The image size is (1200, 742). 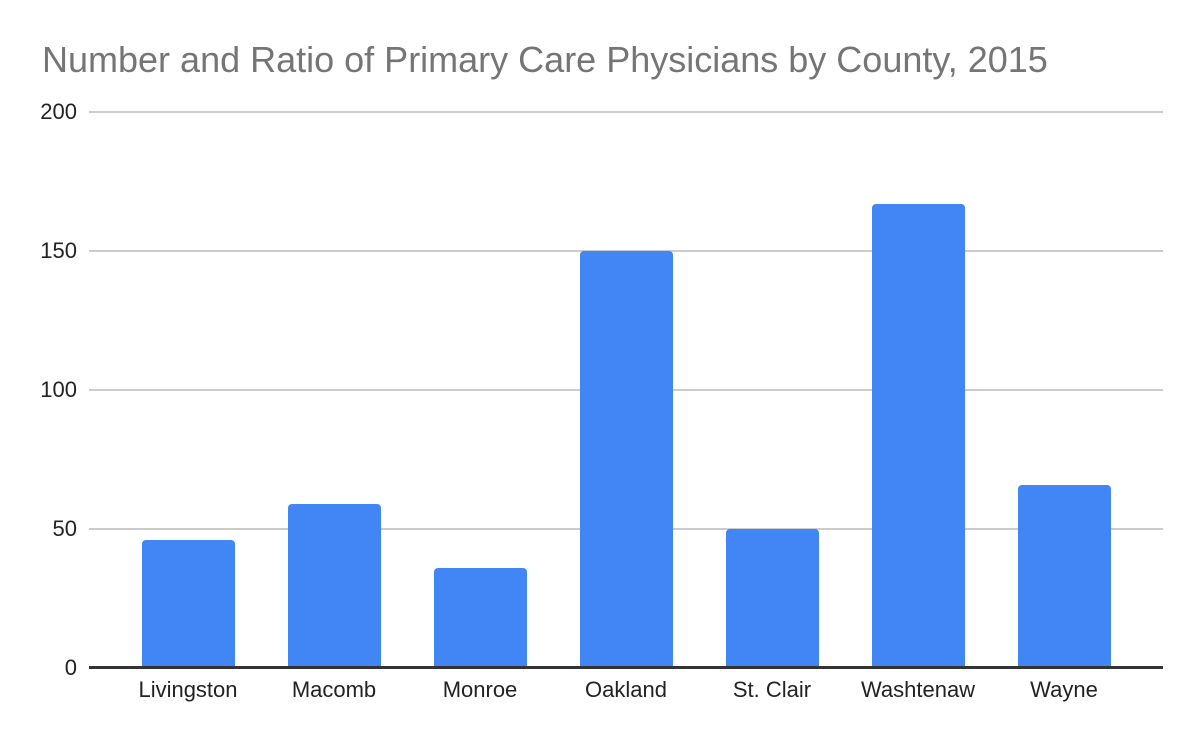 I want to click on bar-band-oakland, so click(x=626, y=390).